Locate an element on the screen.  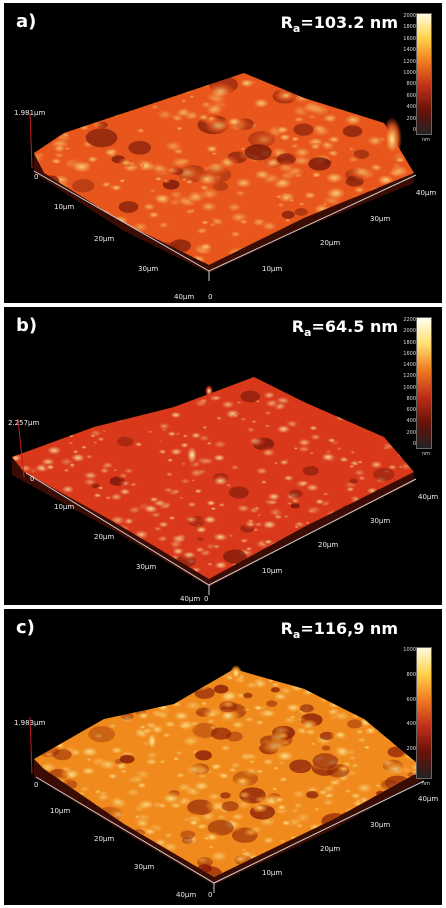
scale-tick: 400 is located at coordinates (411, 724).